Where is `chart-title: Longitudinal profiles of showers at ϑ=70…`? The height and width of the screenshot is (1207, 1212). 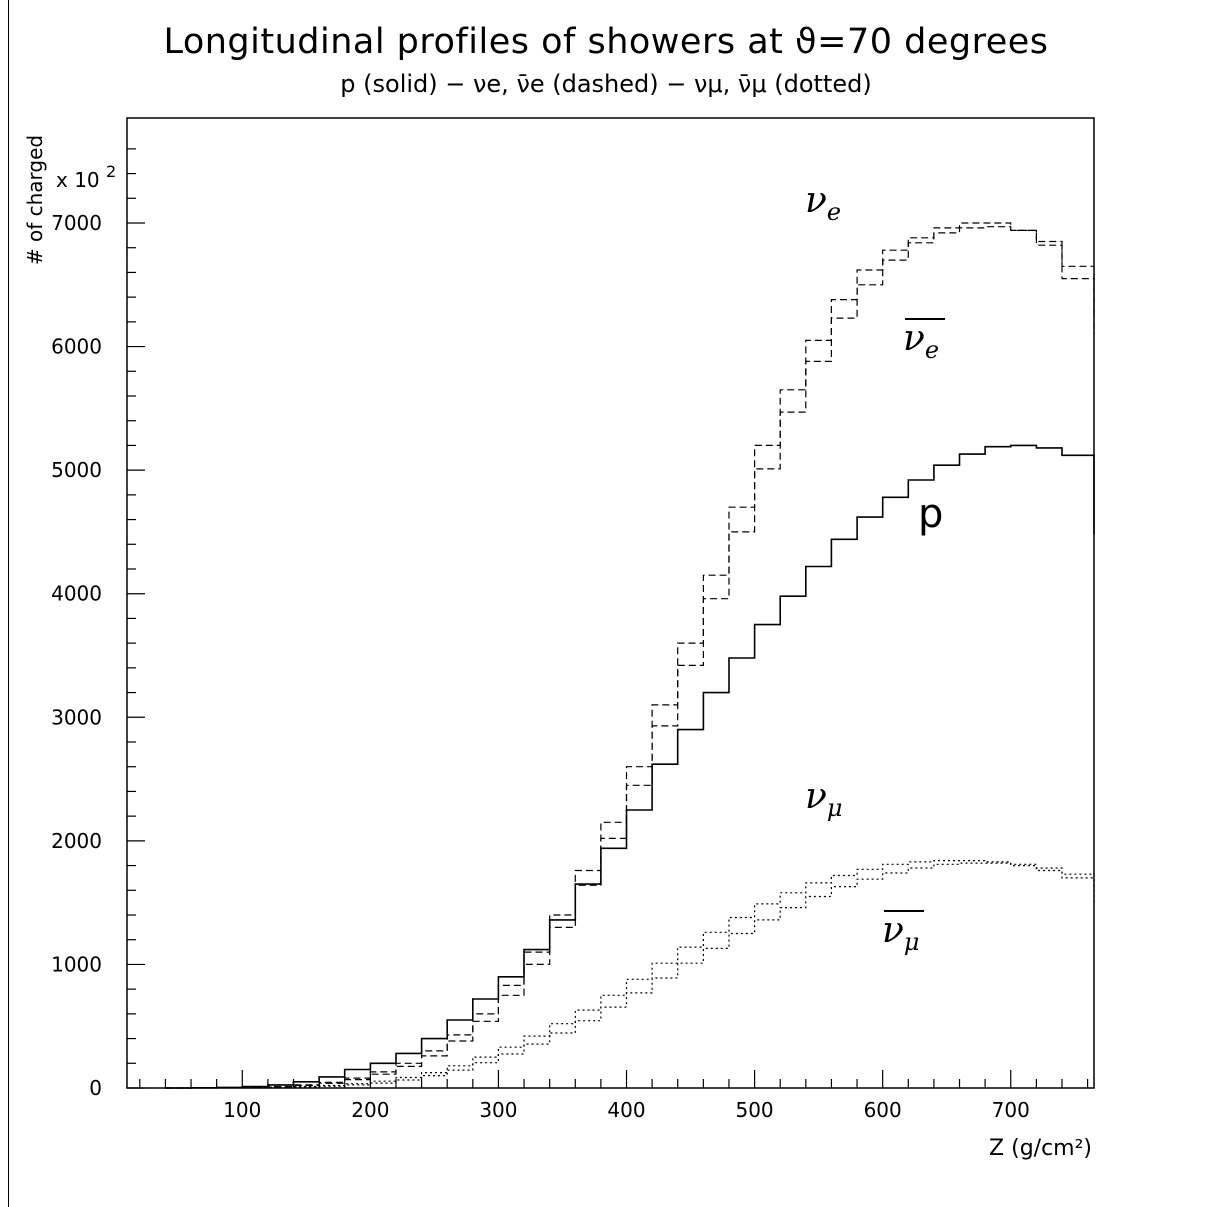 chart-title: Longitudinal profiles of showers at ϑ=70… is located at coordinates (606, 42).